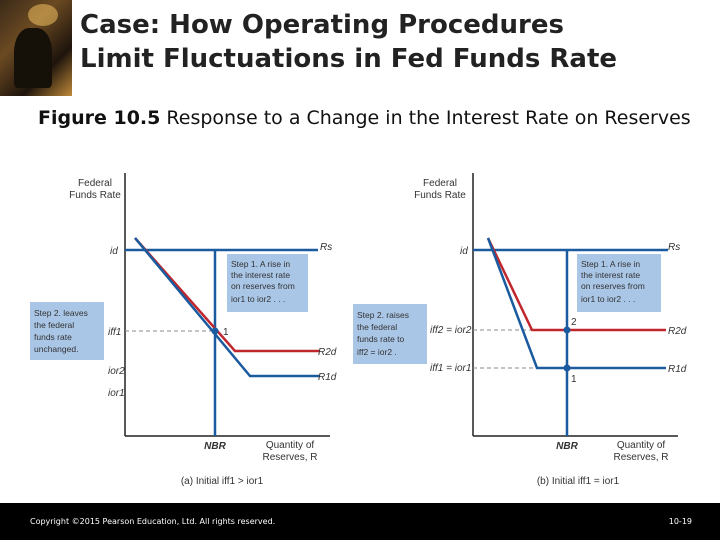  What do you see at coordinates (226, 332) in the screenshot?
I see `panel-a-point-label: 1` at bounding box center [226, 332].